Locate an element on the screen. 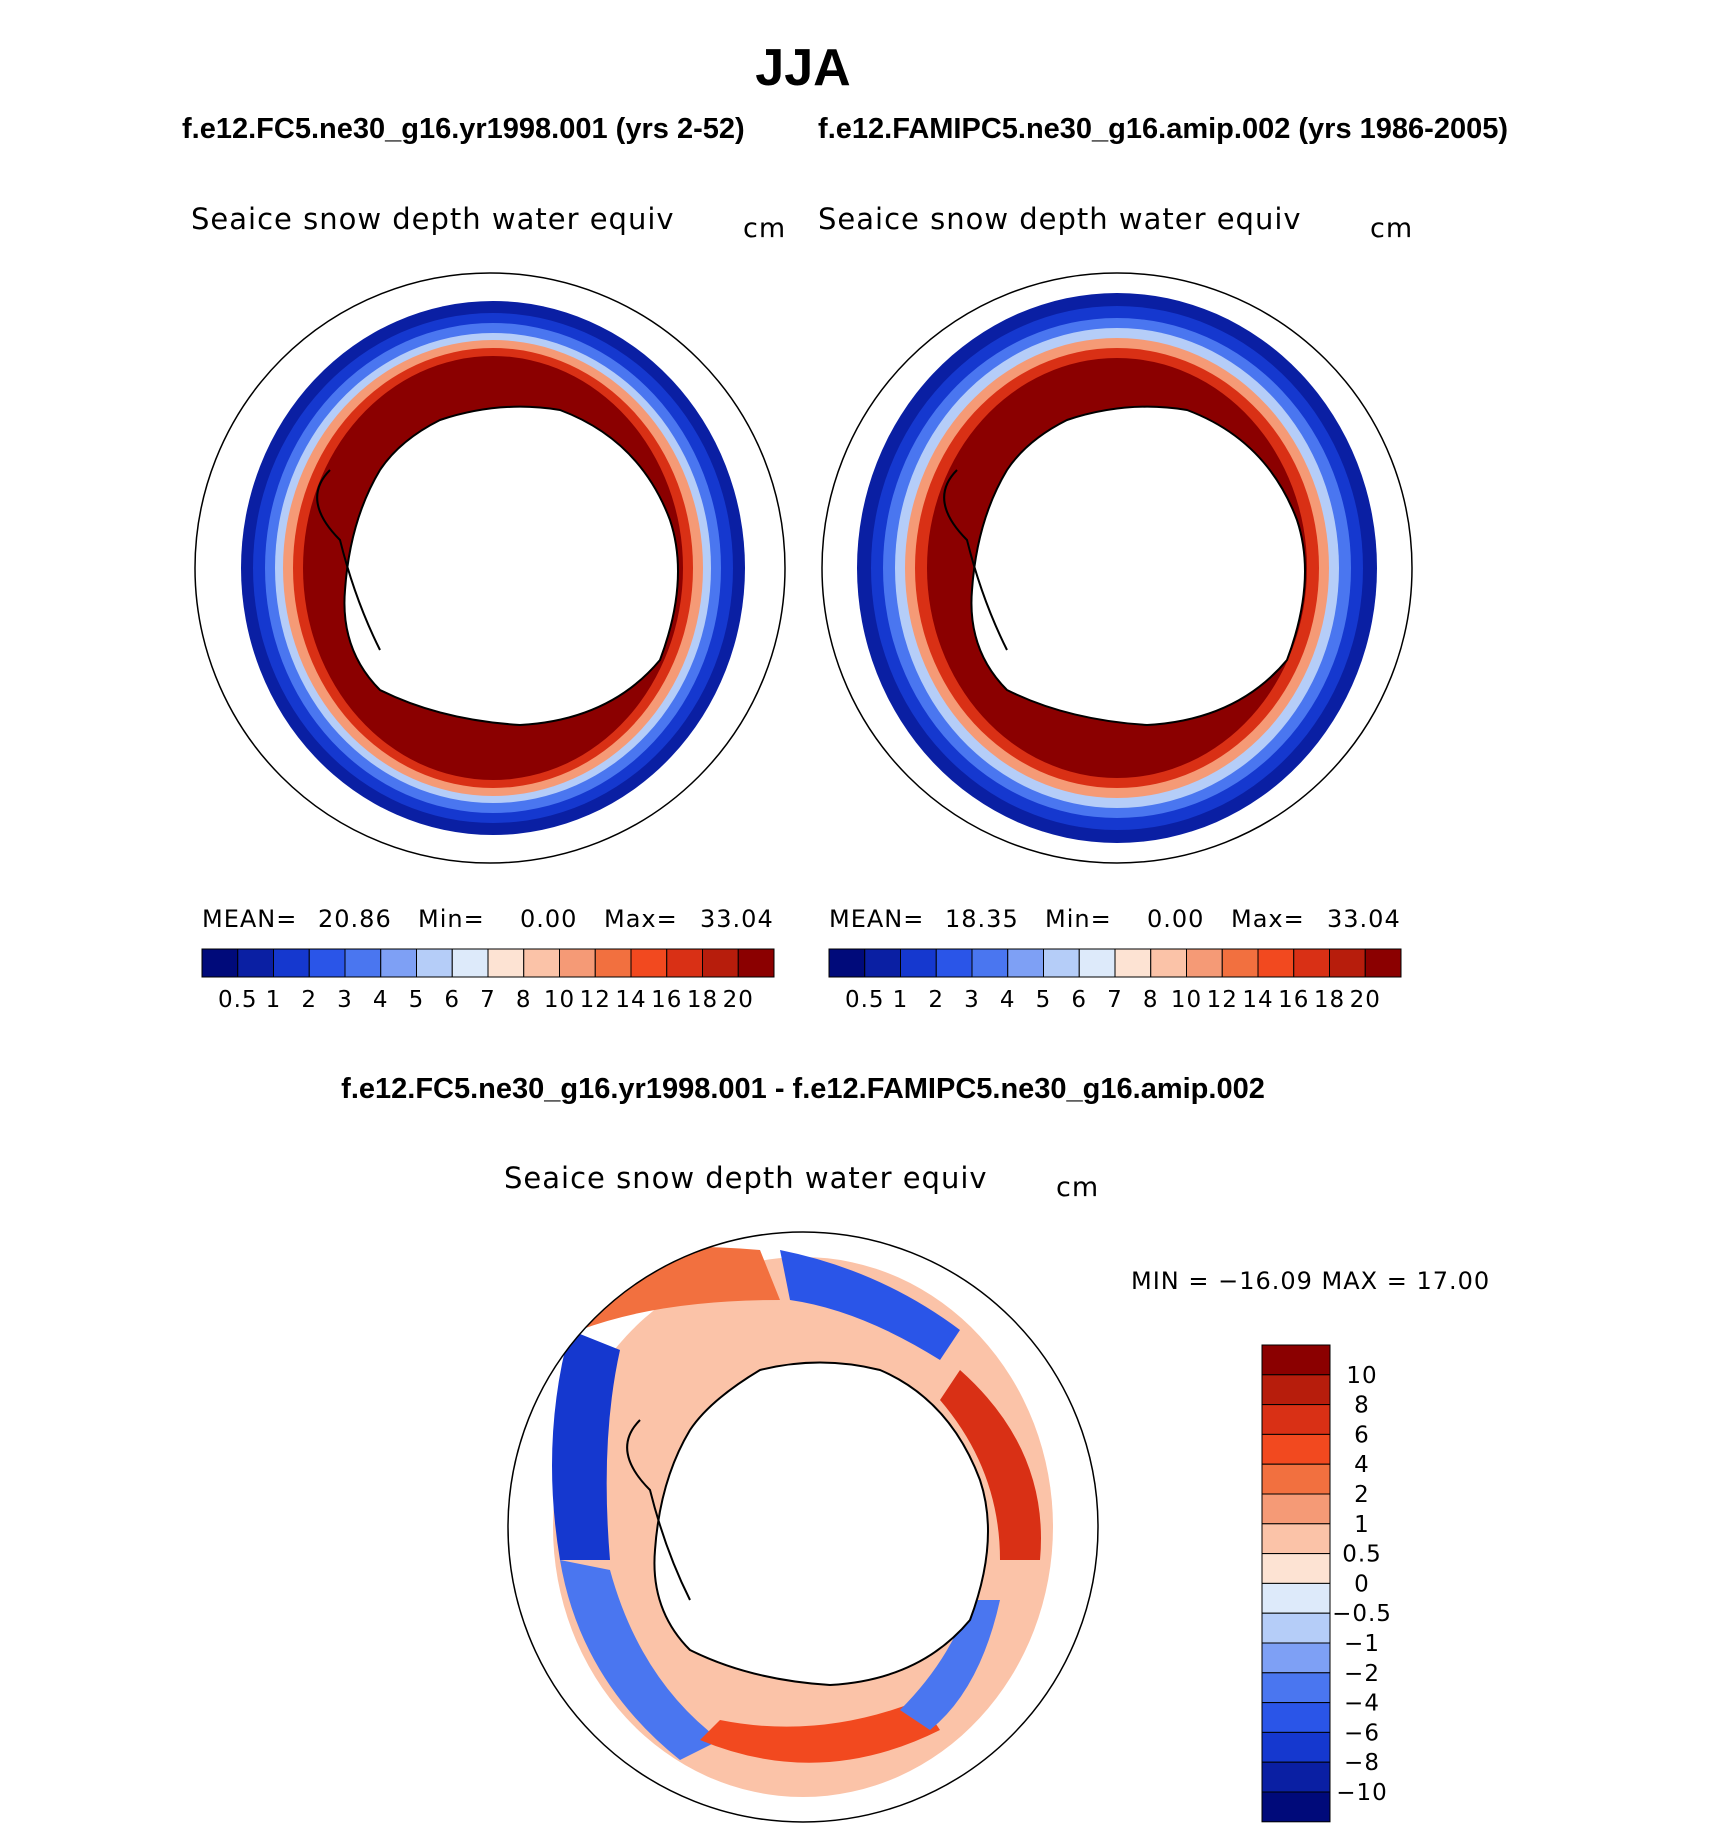  panel-left-colorbar-label: 8 is located at coordinates (524, 1000).